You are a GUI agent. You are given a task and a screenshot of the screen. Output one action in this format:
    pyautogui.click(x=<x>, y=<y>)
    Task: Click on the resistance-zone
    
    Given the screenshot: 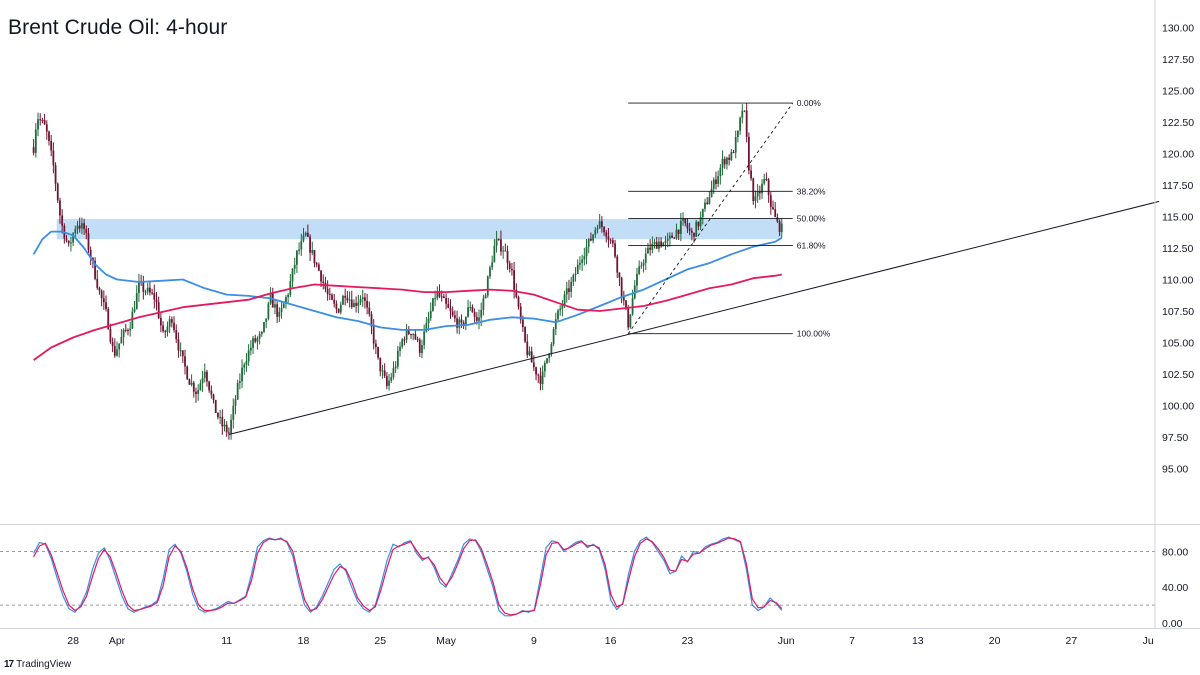 What is the action you would take?
    pyautogui.click(x=419, y=229)
    